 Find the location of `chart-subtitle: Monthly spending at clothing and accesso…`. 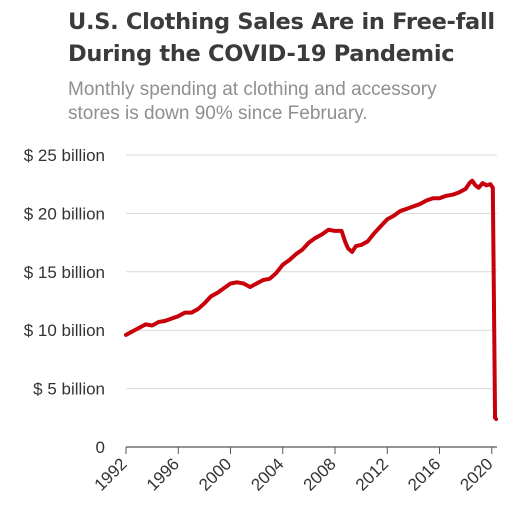

chart-subtitle: Monthly spending at clothing and accesso… is located at coordinates (290, 102).